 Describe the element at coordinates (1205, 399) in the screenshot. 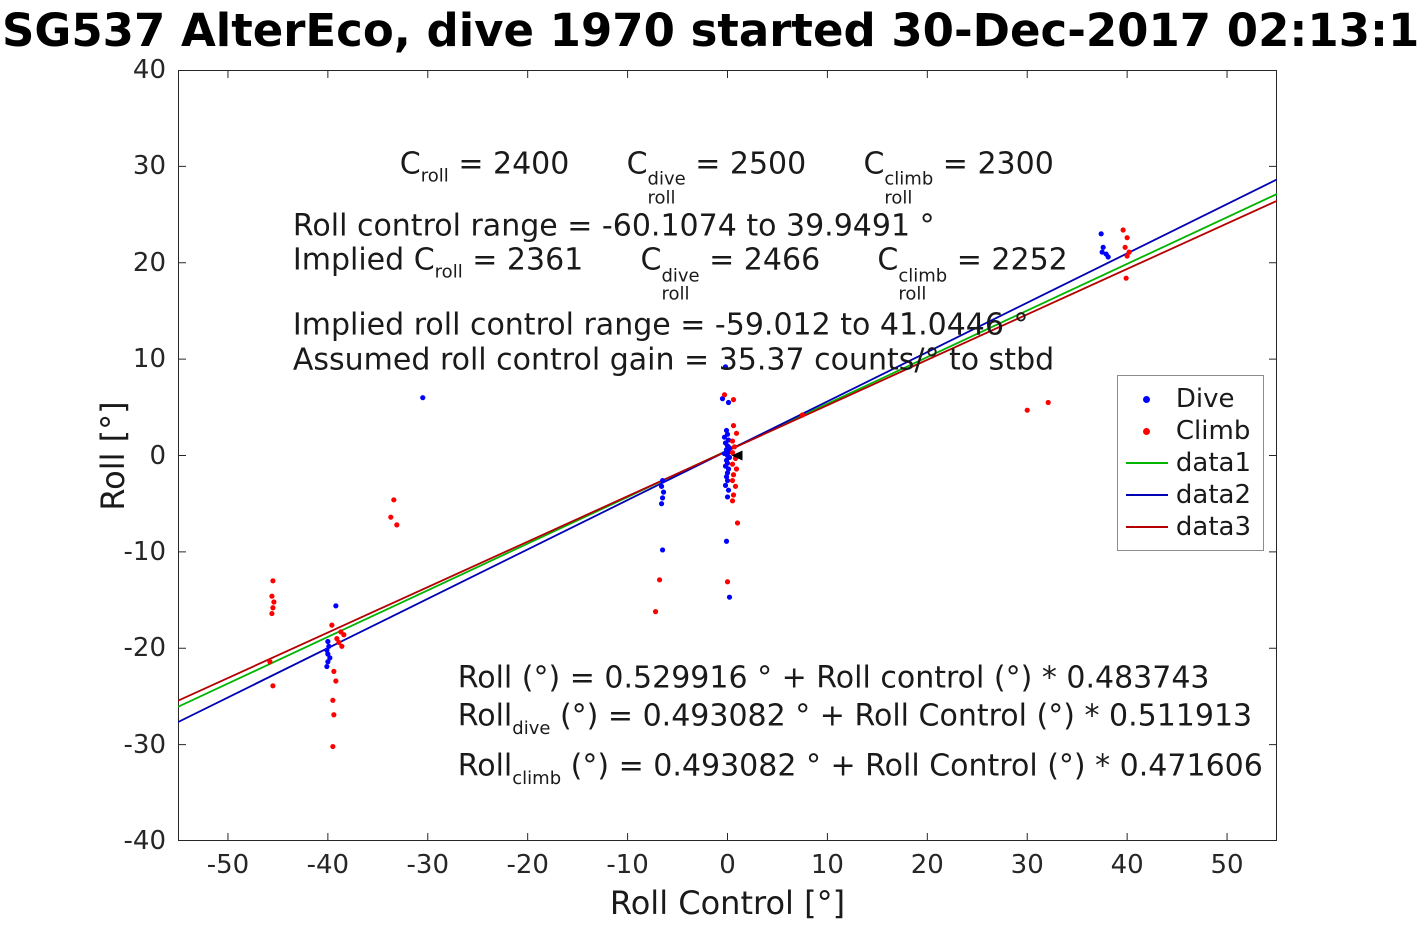

I see `legend-label: Dive` at that location.